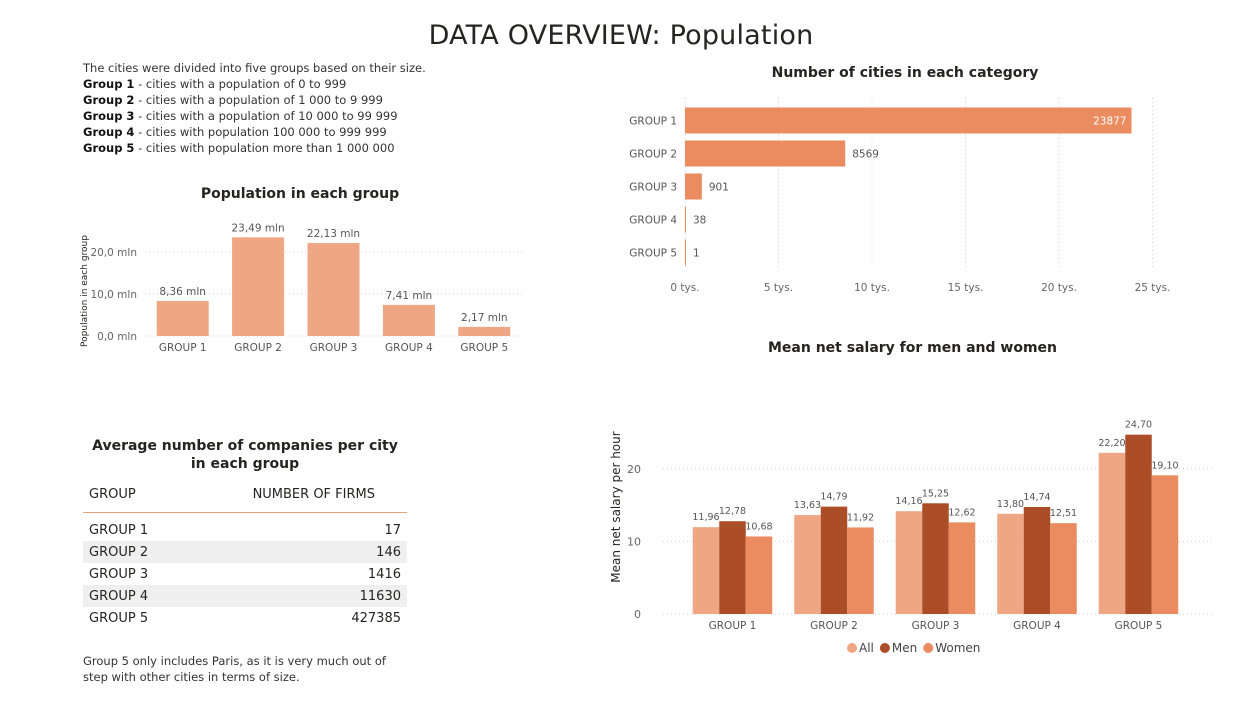 The image size is (1242, 715). Describe the element at coordinates (123, 500) in the screenshot. I see `column-header-group: GROUP` at that location.